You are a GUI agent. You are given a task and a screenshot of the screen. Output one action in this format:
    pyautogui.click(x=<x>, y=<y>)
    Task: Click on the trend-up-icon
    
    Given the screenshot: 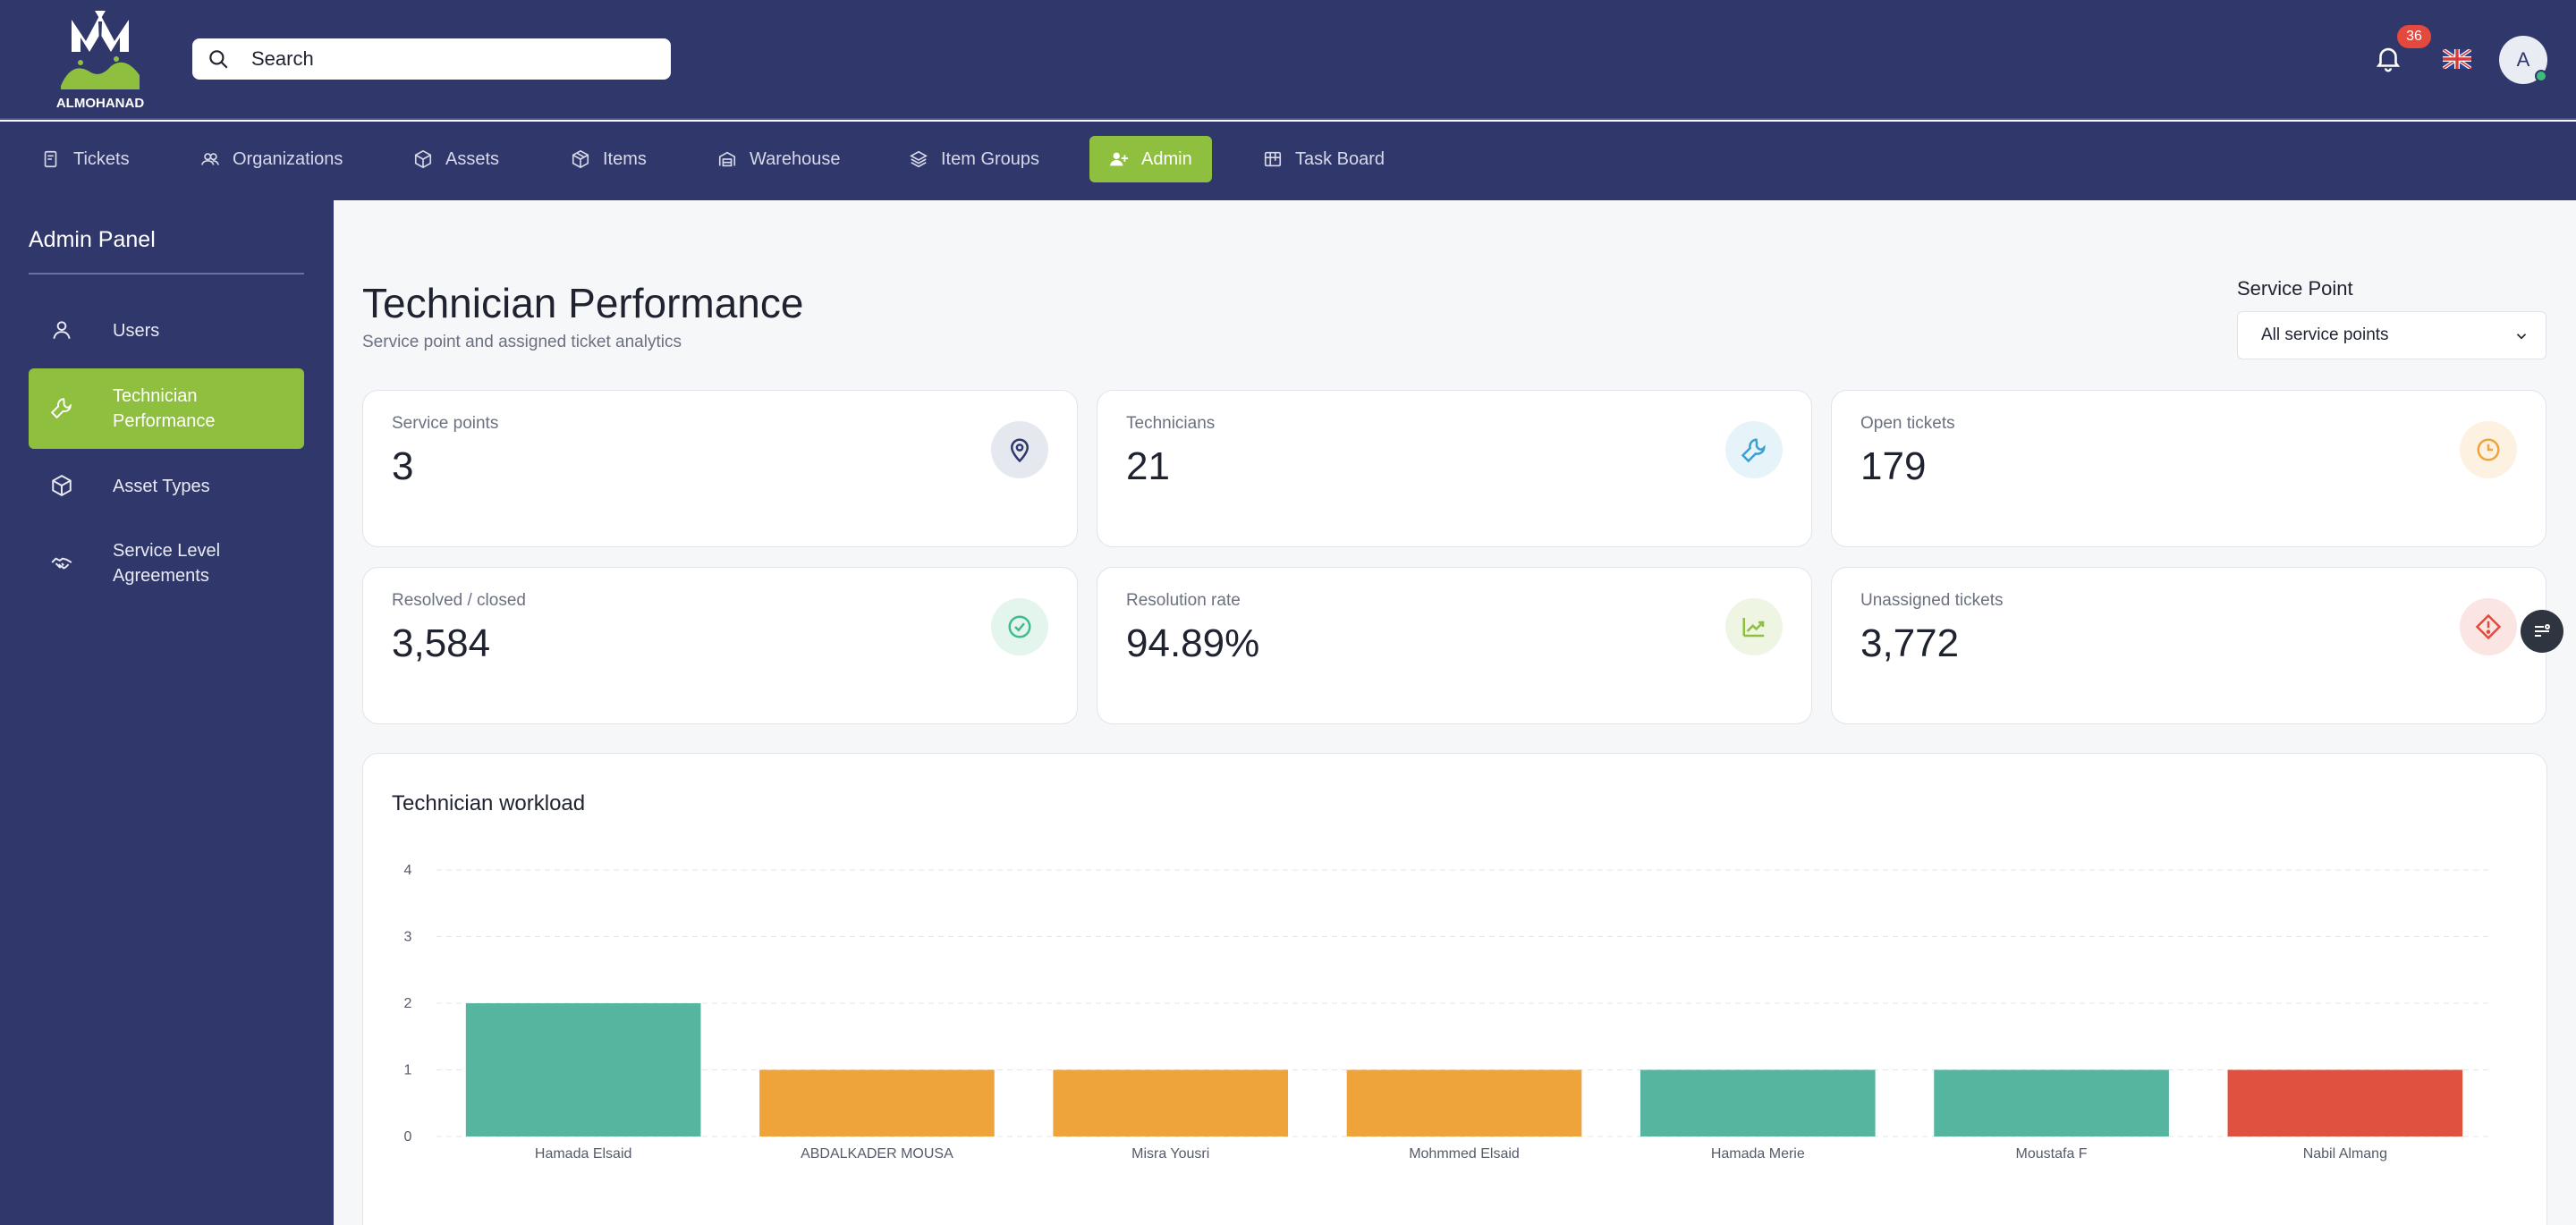 What is the action you would take?
    pyautogui.click(x=1754, y=627)
    